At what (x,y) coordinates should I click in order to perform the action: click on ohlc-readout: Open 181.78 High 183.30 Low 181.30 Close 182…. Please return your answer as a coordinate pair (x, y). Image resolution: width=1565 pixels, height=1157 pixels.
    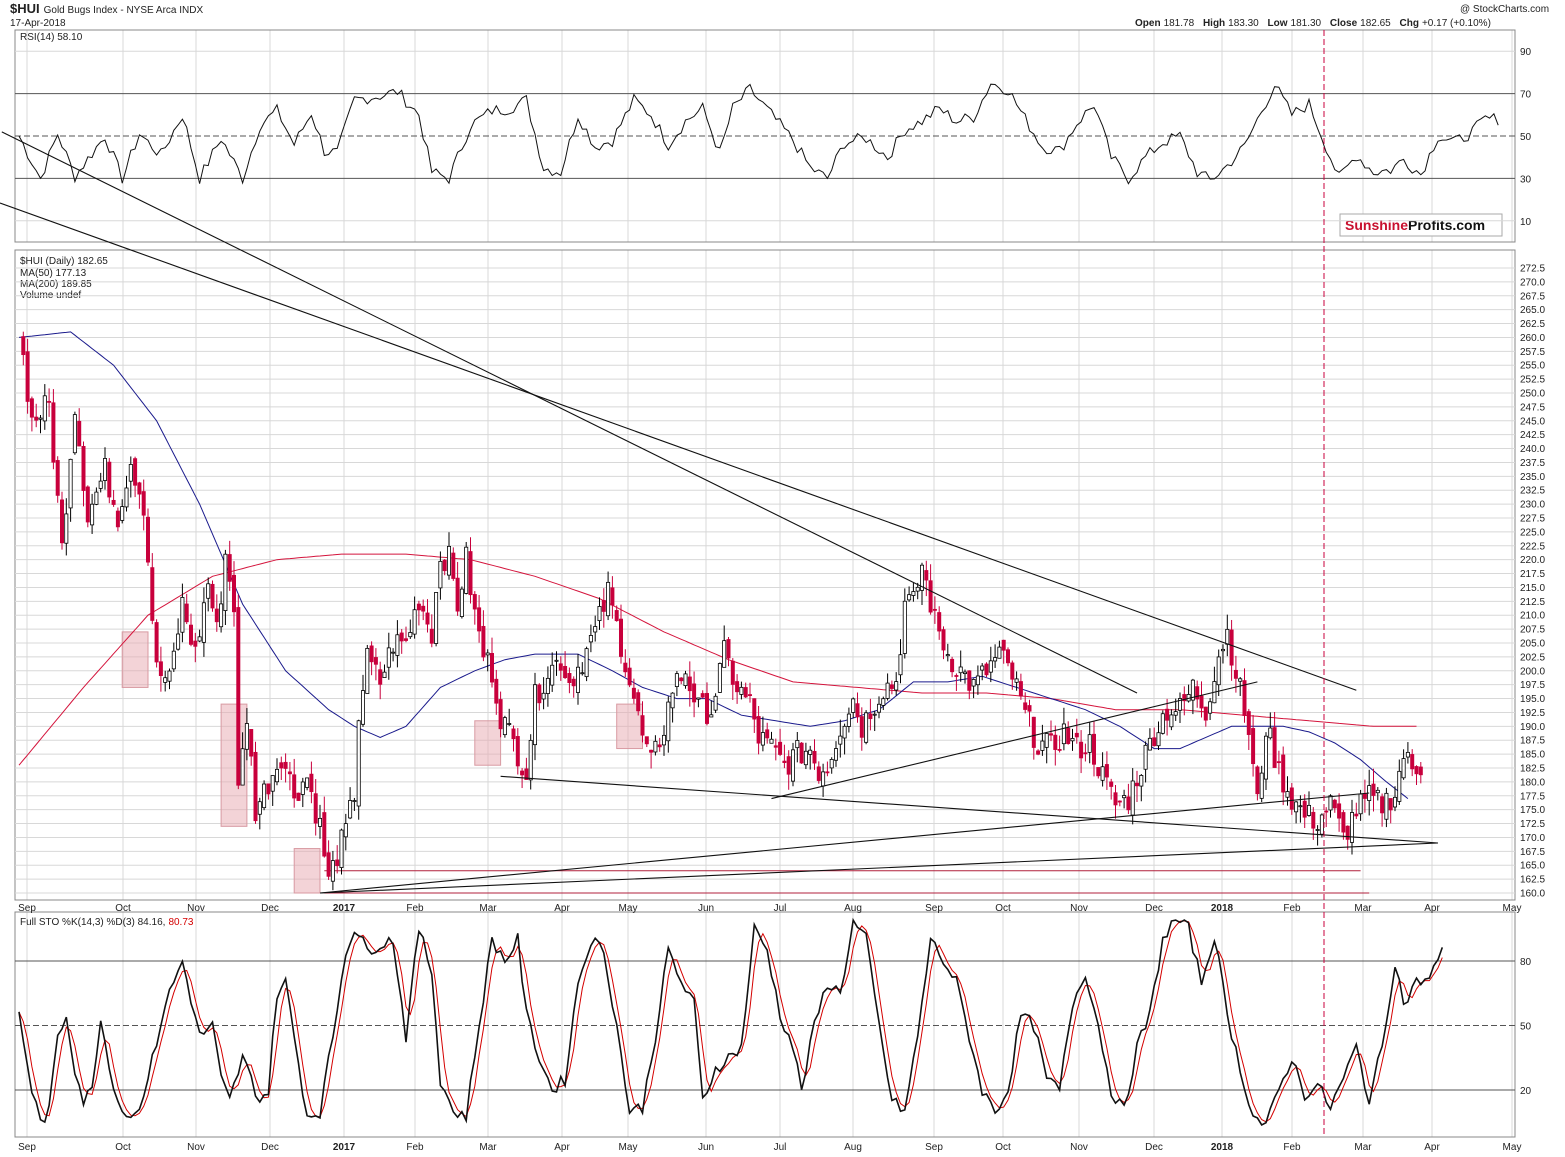
    Looking at the image, I should click on (1313, 23).